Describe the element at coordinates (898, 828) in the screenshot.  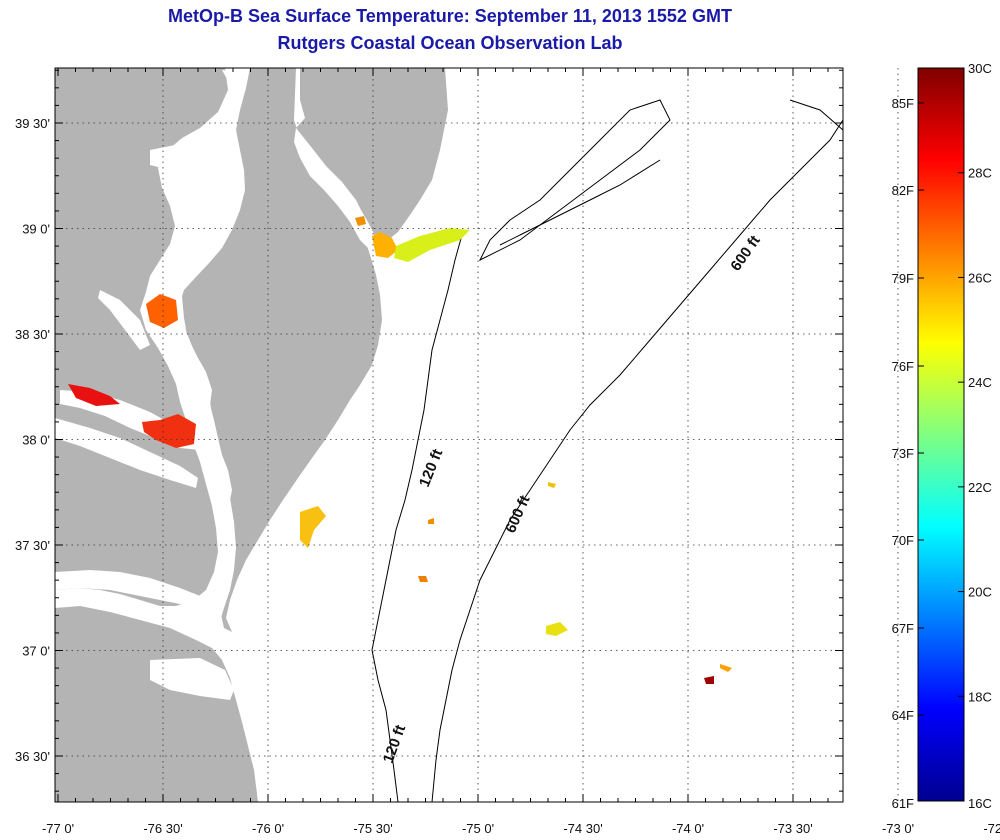
I see `x-tick-label: -73 0'` at that location.